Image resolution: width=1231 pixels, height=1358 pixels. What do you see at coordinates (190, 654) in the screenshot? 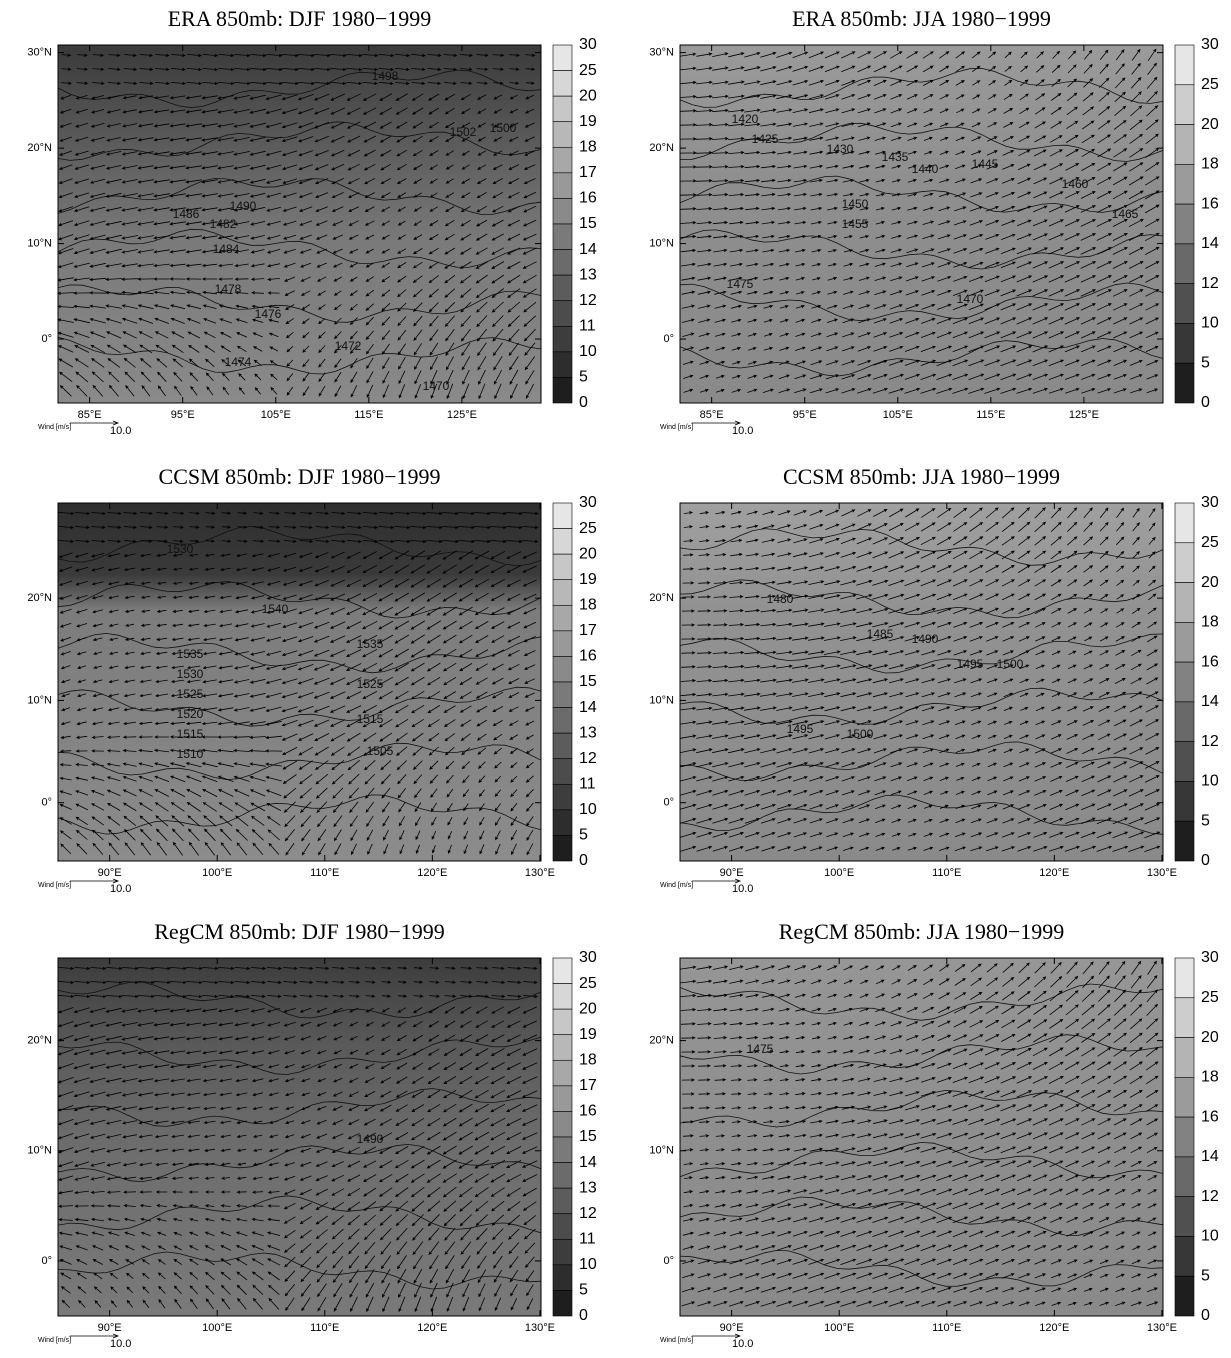
I see `contour-label: 1535` at bounding box center [190, 654].